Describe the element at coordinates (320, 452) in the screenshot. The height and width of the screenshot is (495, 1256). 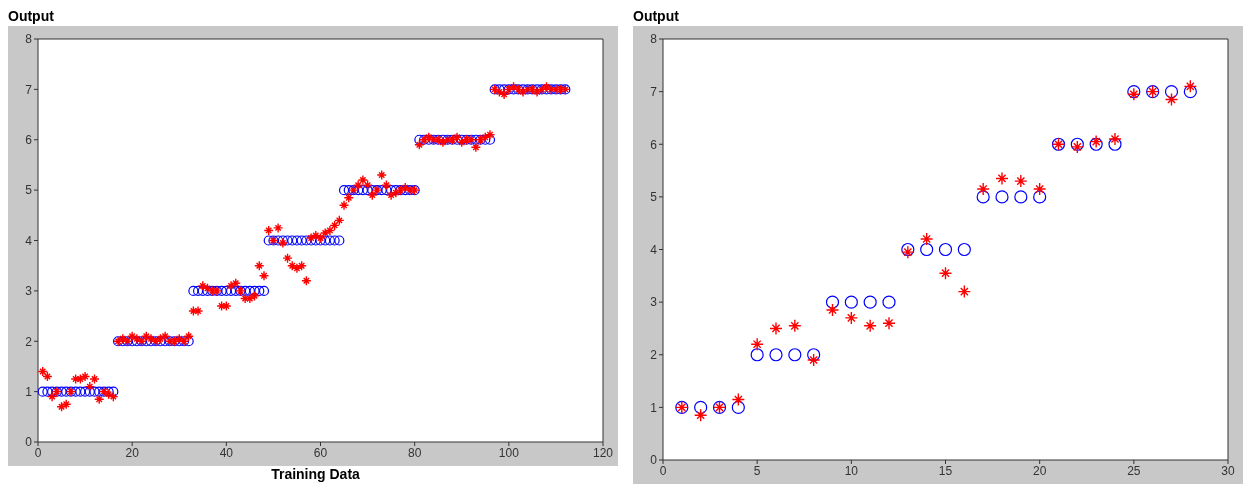
I see `x-tick-label: 60` at that location.